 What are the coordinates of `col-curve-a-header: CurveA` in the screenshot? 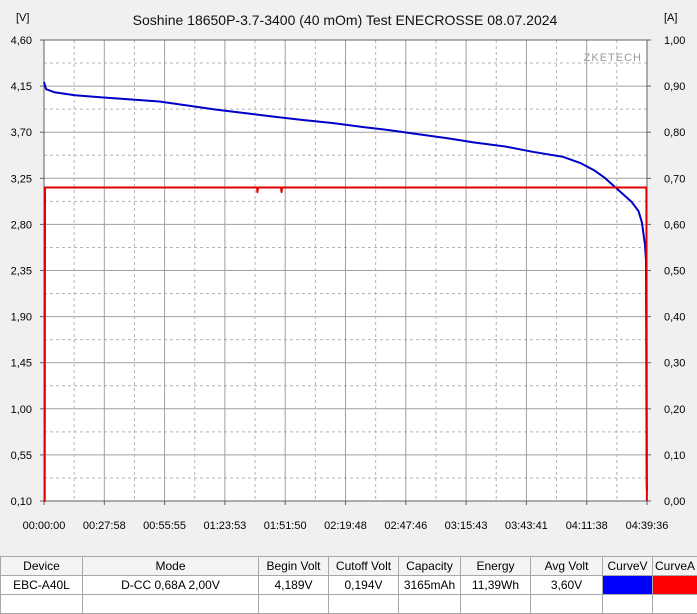 It's located at (674, 566).